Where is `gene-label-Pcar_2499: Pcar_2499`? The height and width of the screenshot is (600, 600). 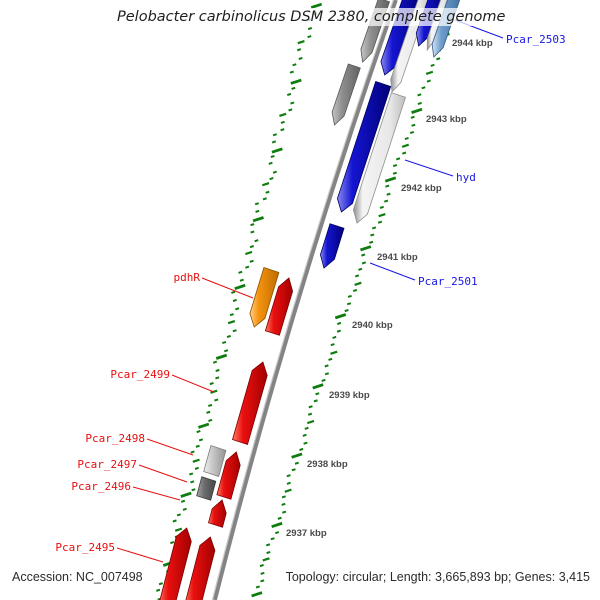 gene-label-Pcar_2499: Pcar_2499 is located at coordinates (140, 374).